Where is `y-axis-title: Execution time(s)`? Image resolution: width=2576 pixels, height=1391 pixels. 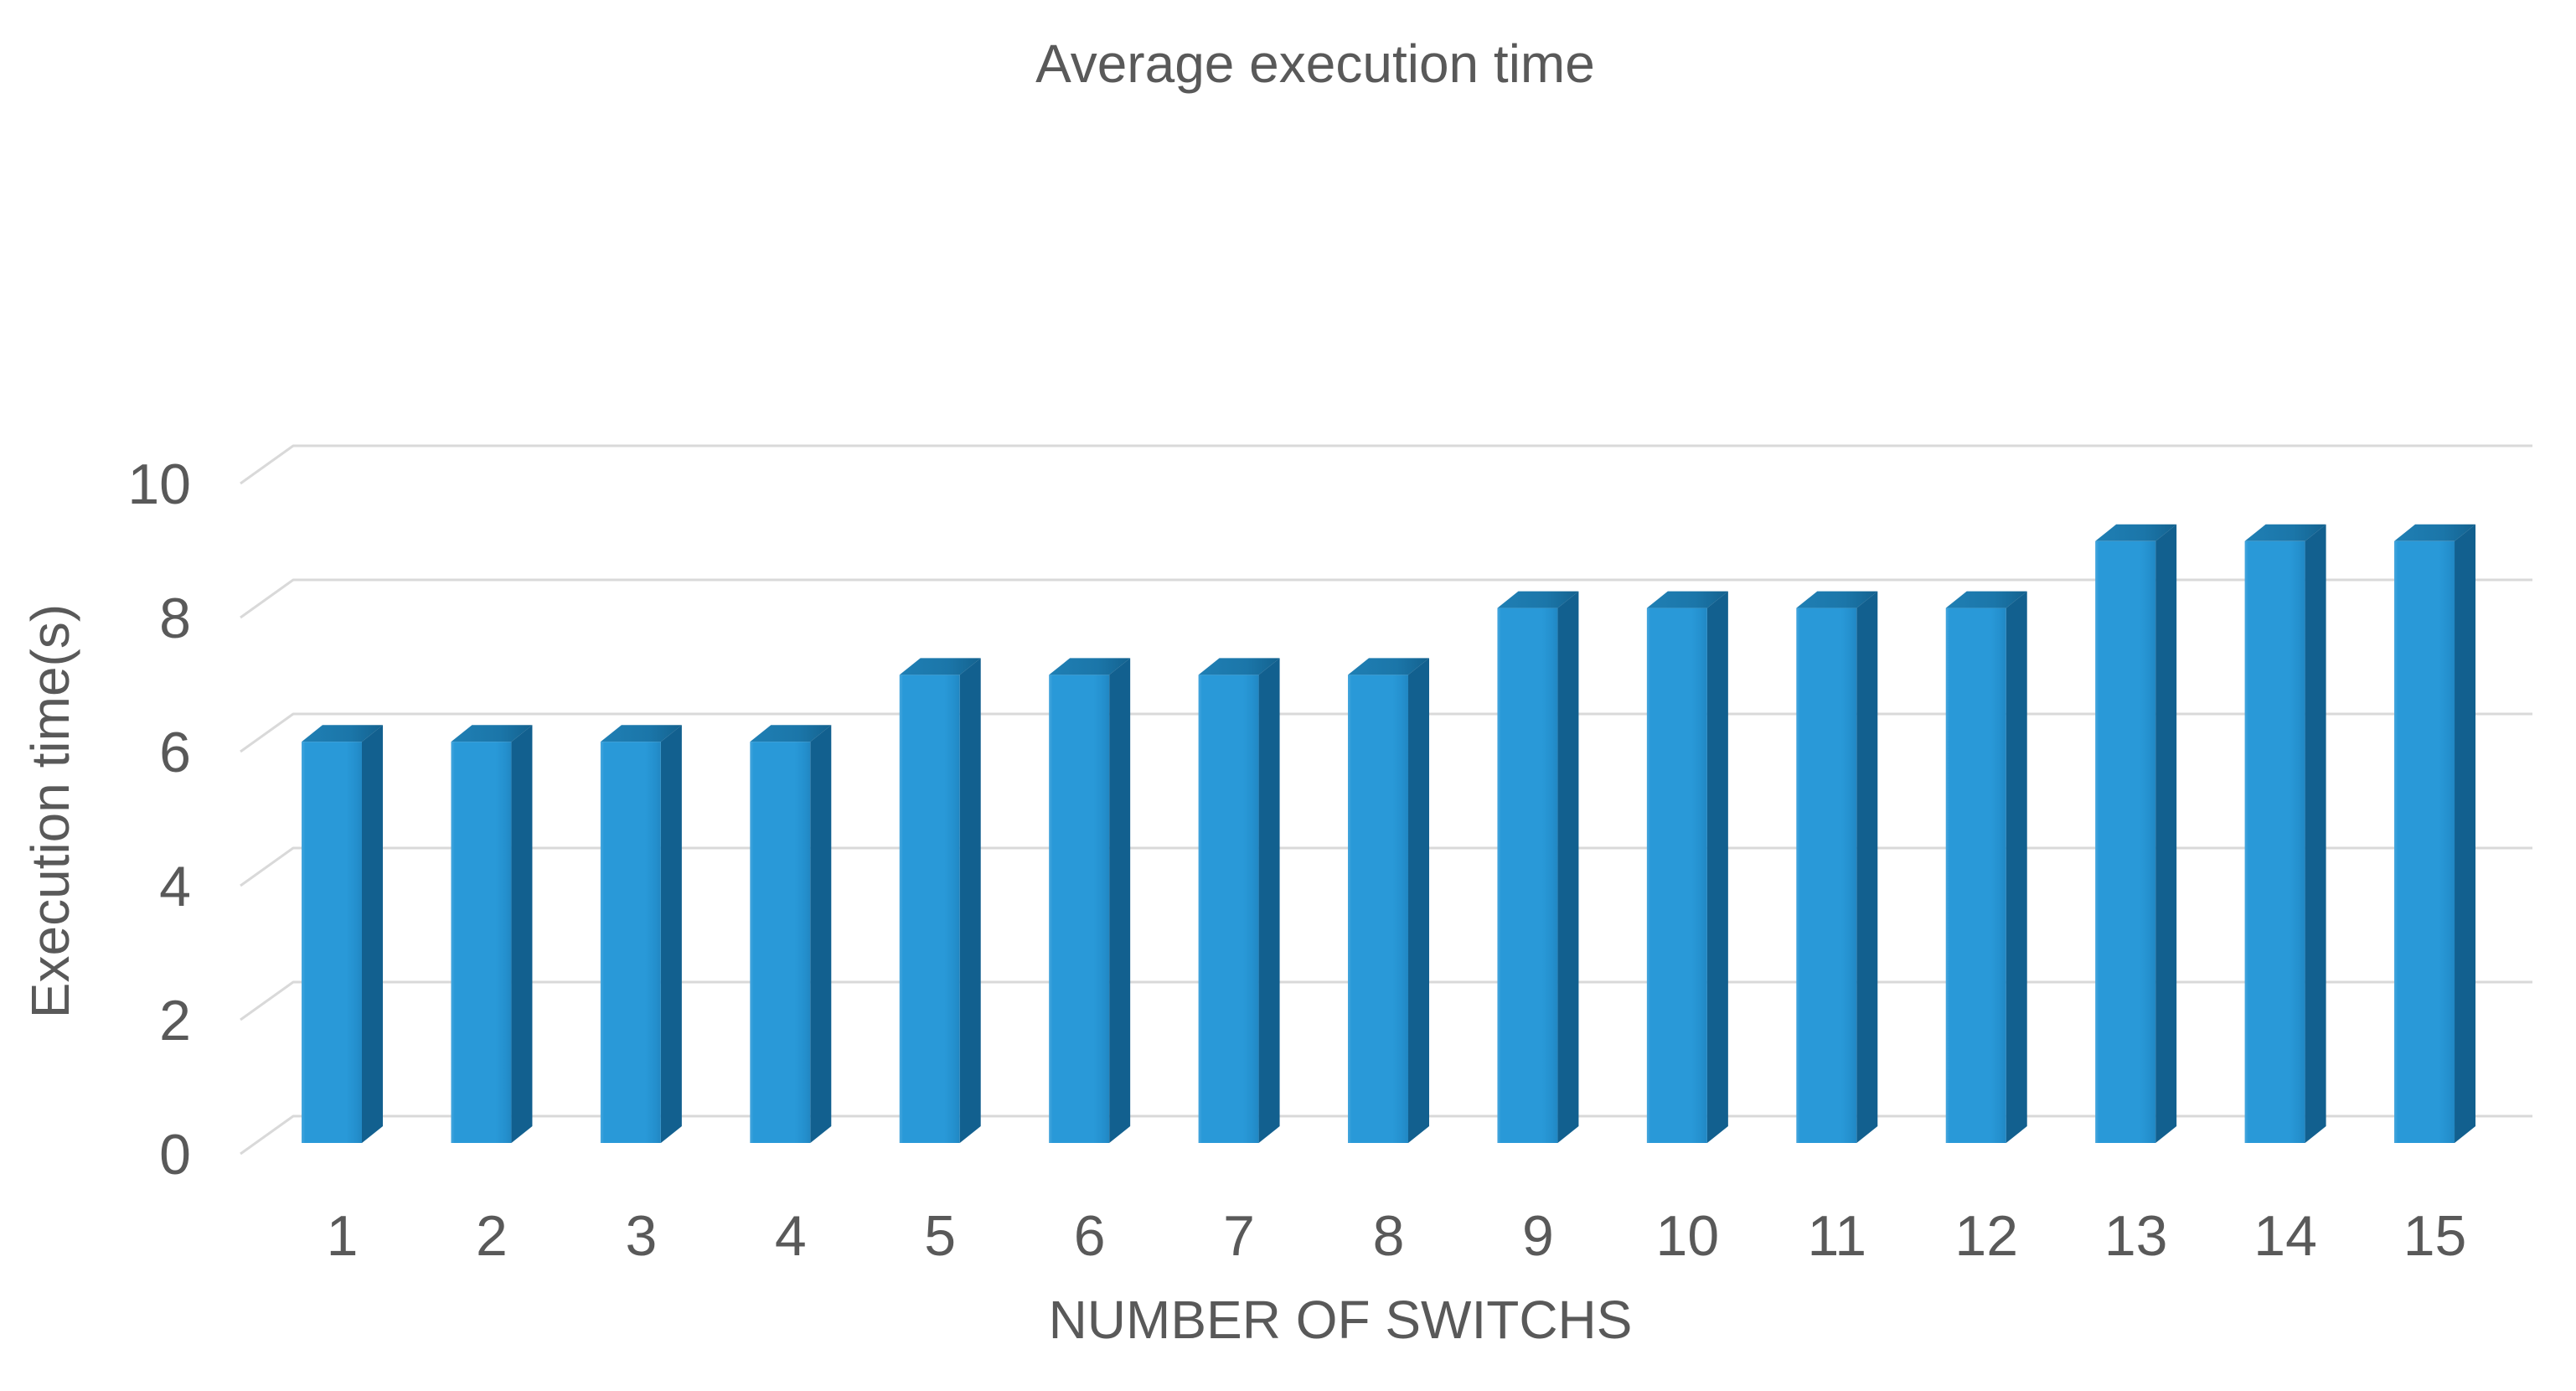 y-axis-title: Execution time(s) is located at coordinates (50, 811).